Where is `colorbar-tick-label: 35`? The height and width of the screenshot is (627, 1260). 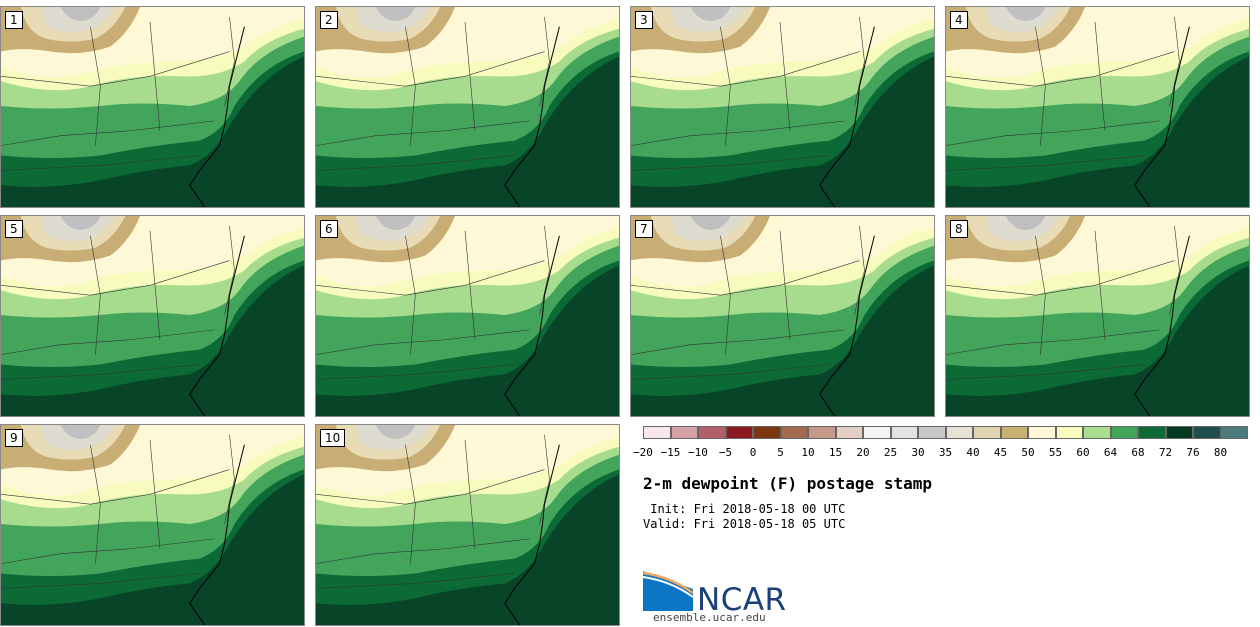
colorbar-tick-label: 35 is located at coordinates (945, 452).